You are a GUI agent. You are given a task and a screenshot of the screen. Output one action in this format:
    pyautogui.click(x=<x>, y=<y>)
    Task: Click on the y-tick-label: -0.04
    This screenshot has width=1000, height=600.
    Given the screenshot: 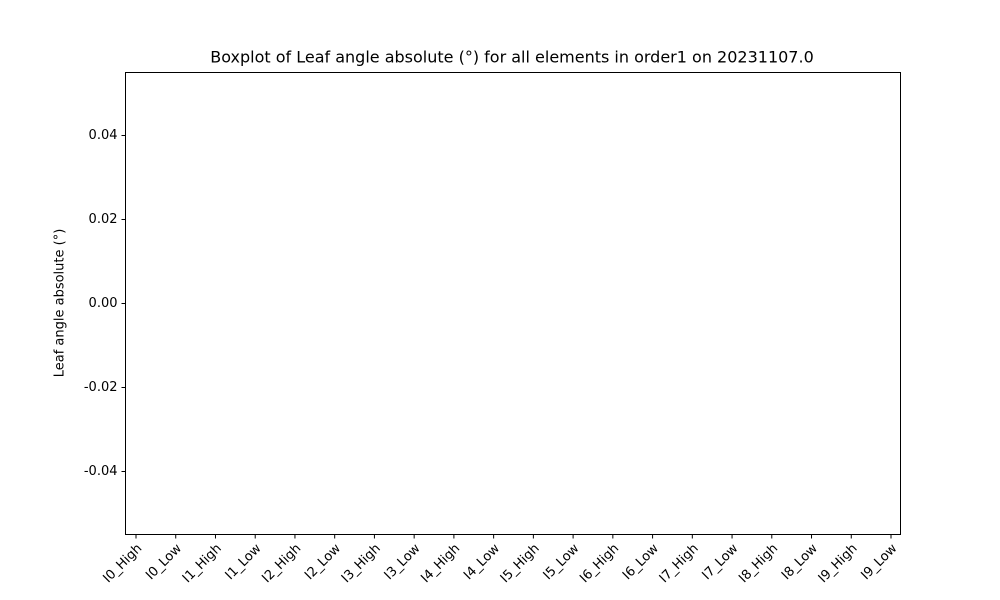 What is the action you would take?
    pyautogui.click(x=101, y=471)
    